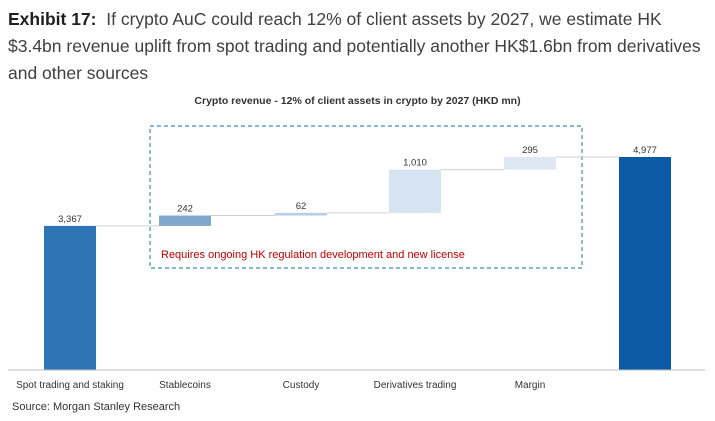 This screenshot has width=715, height=421. Describe the element at coordinates (185, 385) in the screenshot. I see `category-label: Stablecoins` at that location.